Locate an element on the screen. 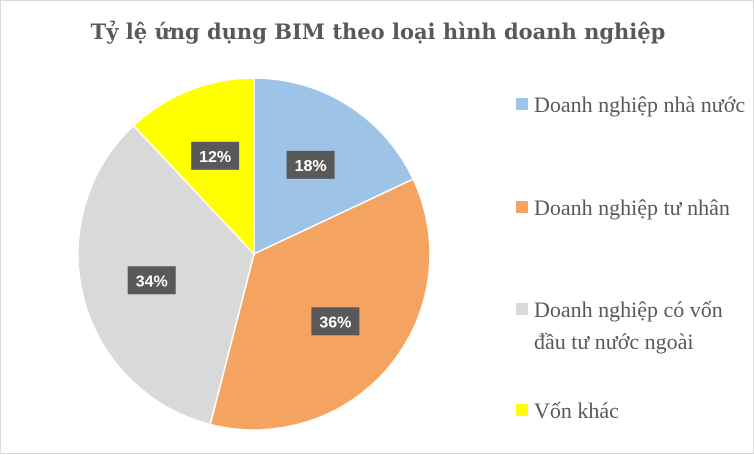 This screenshot has width=754, height=455. data-label-text: 12% is located at coordinates (215, 157).